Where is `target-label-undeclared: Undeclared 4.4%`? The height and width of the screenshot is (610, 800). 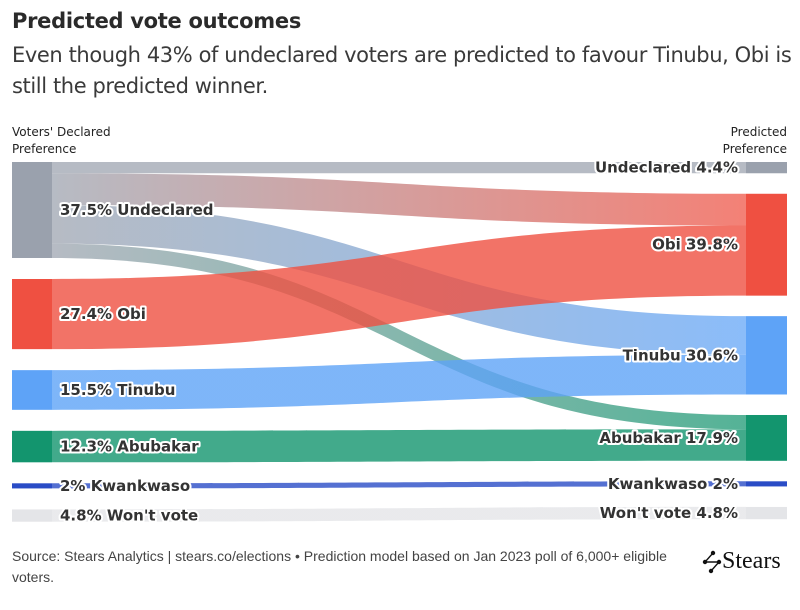 target-label-undeclared: Undeclared 4.4% is located at coordinates (666, 168).